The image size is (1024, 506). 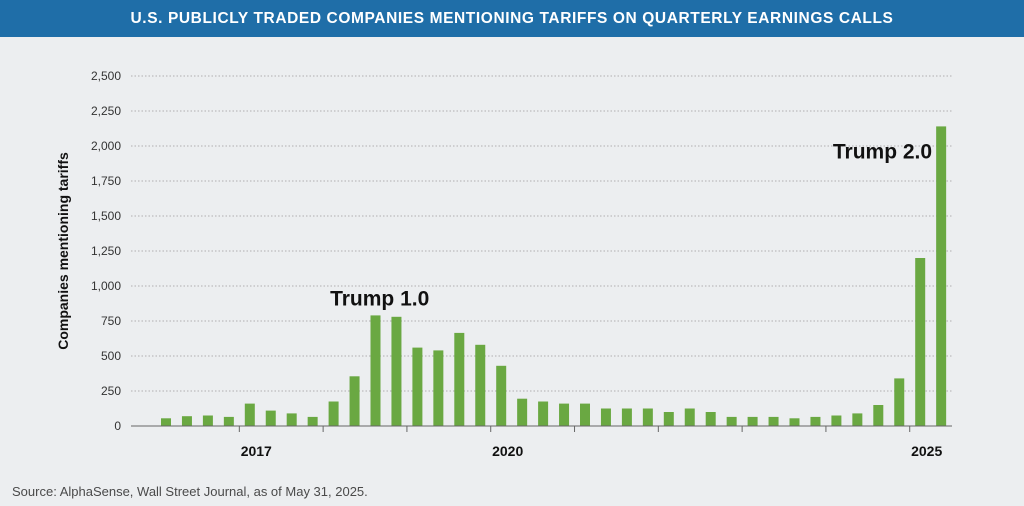 I want to click on x-tick-label: 2025, so click(x=926, y=451).